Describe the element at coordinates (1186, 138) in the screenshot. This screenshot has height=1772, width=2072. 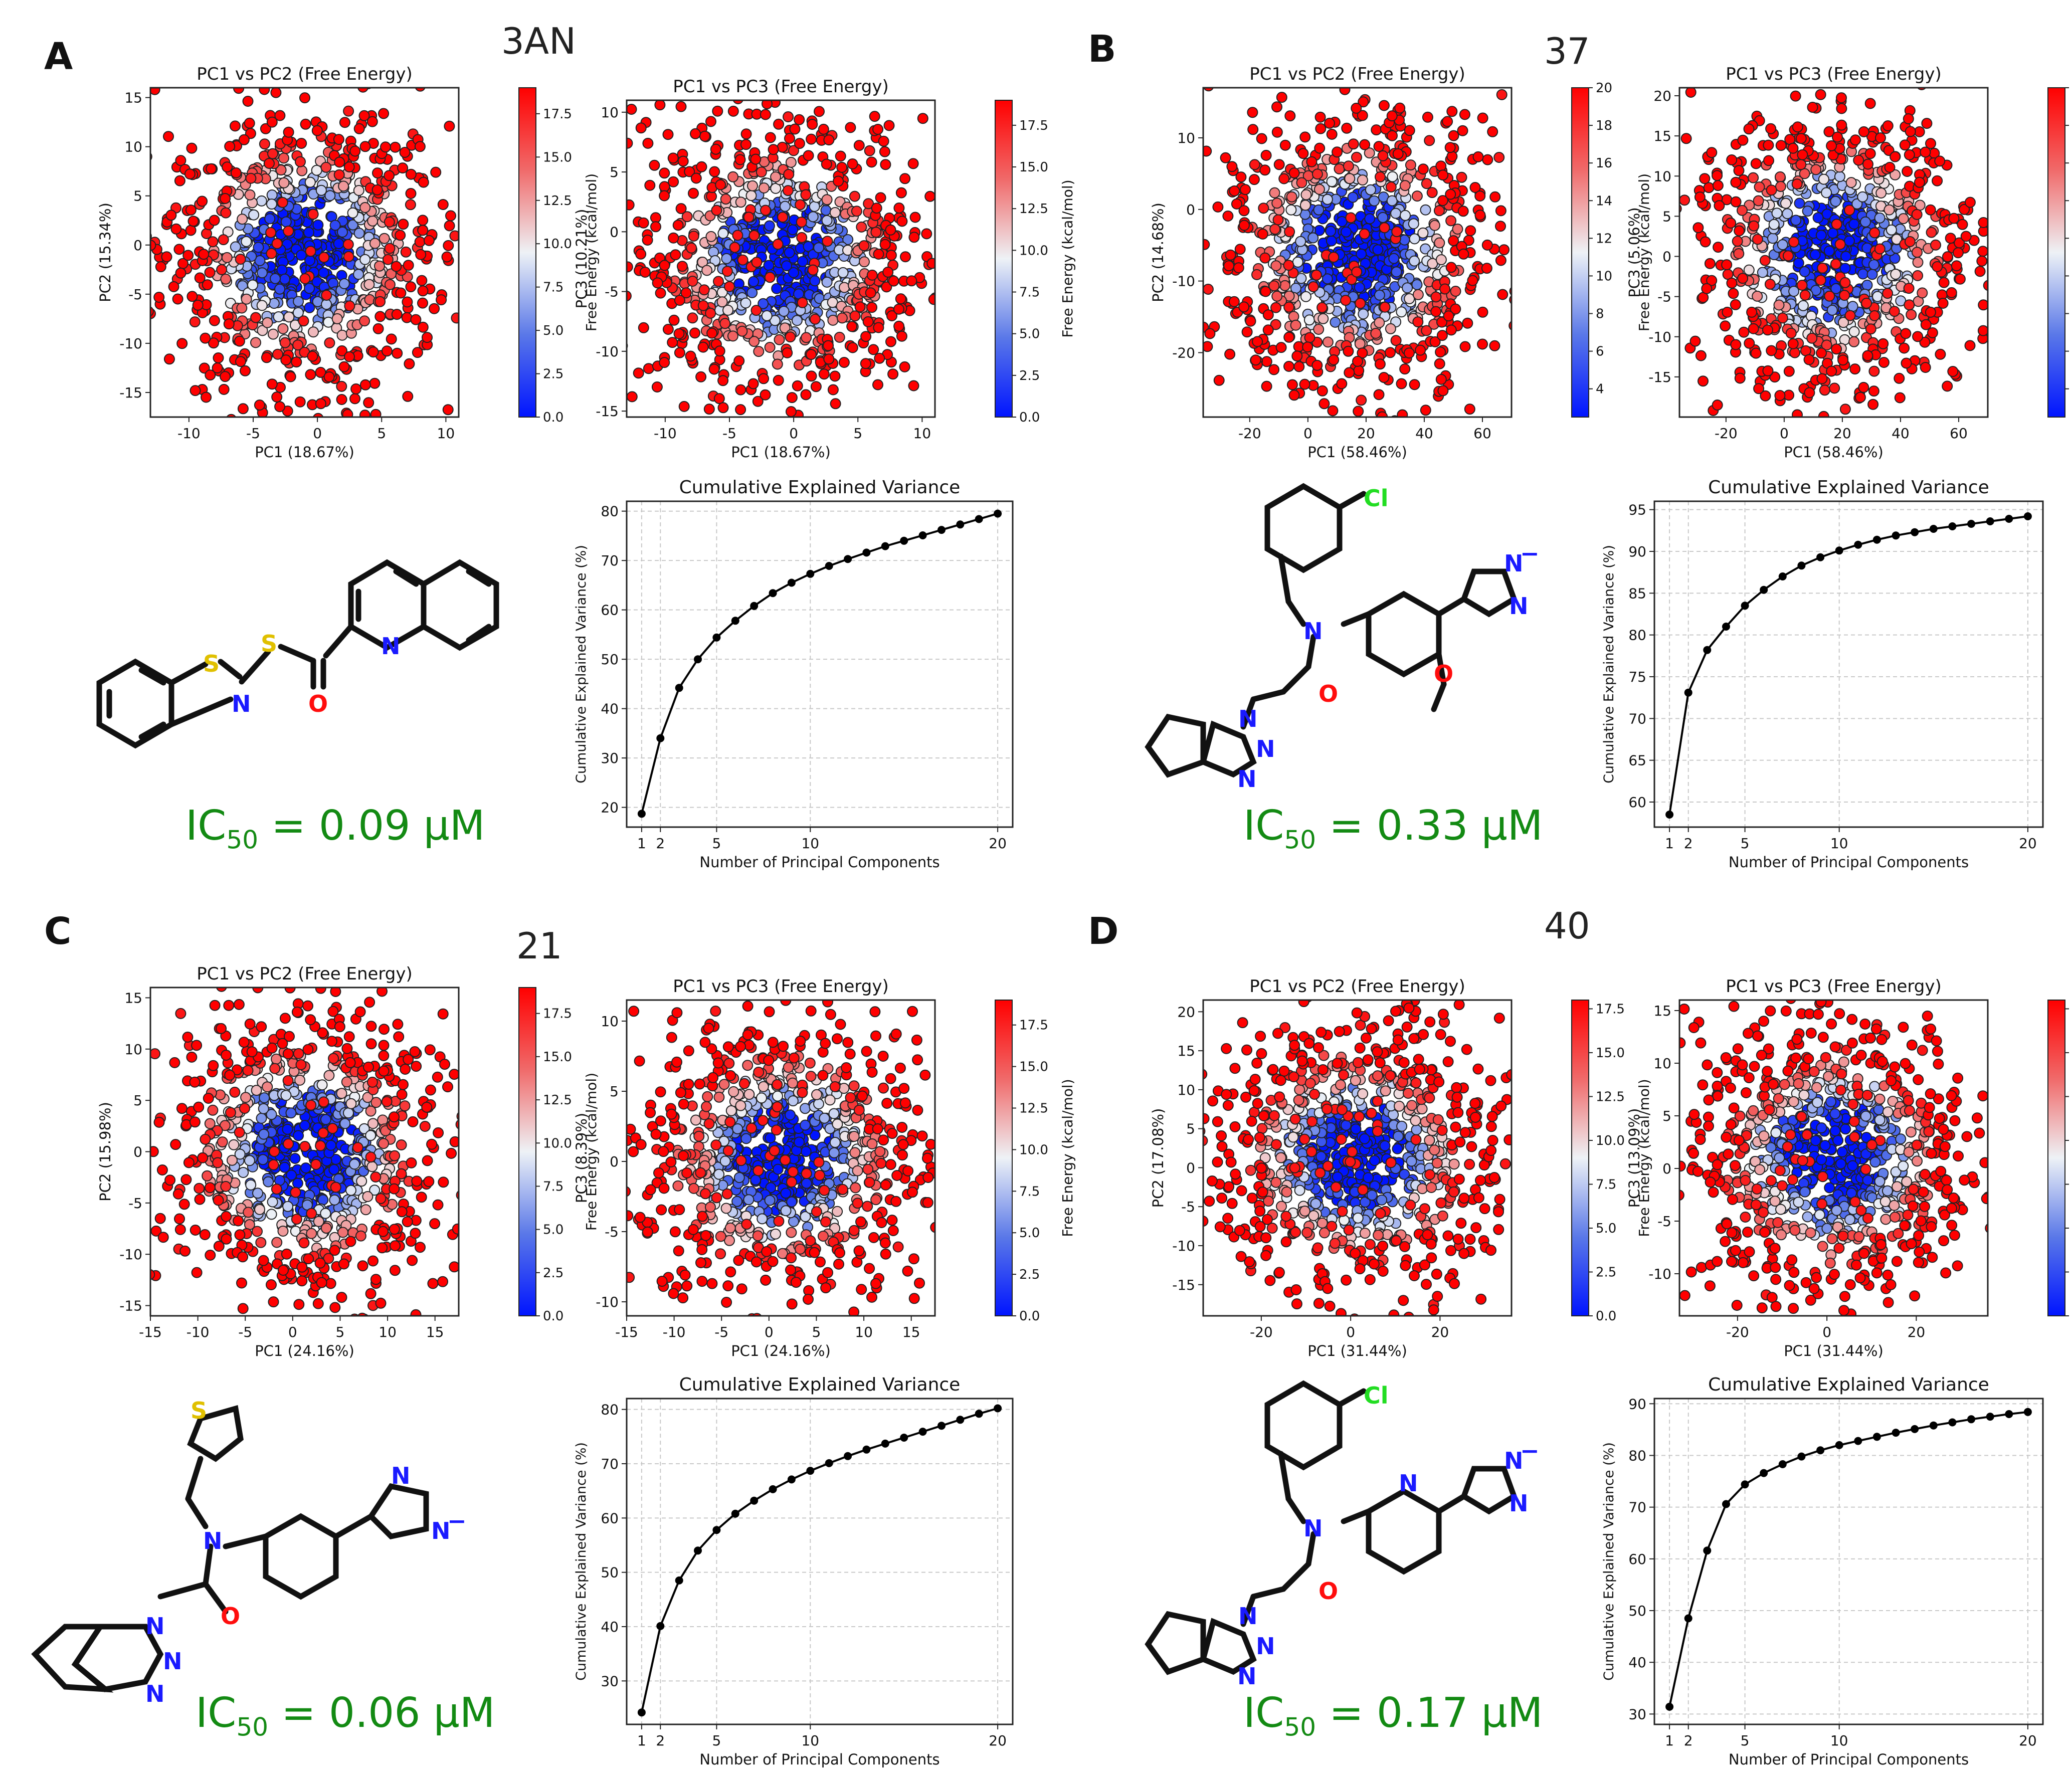
I see `y-tick-label: 10` at that location.